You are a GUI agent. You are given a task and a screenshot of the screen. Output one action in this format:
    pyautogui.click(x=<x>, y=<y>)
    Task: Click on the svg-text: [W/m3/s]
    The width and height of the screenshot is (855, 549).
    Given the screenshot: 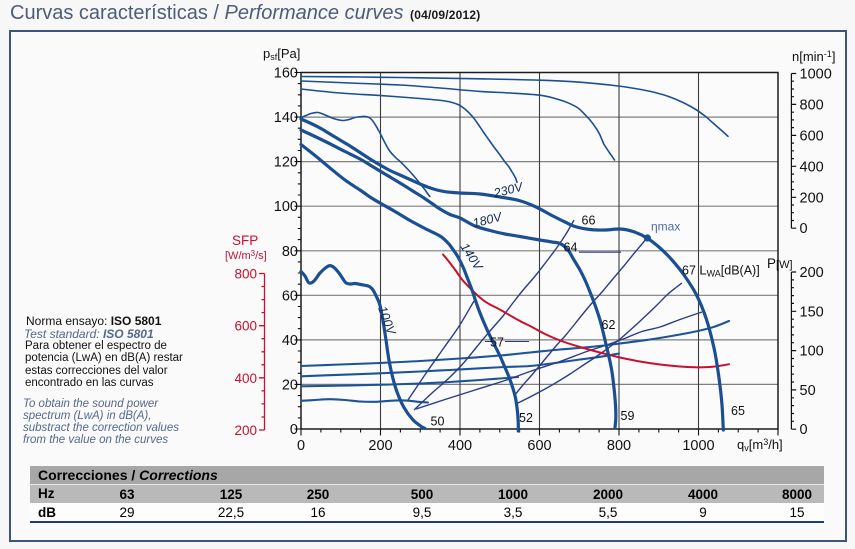 What is the action you would take?
    pyautogui.click(x=246, y=255)
    